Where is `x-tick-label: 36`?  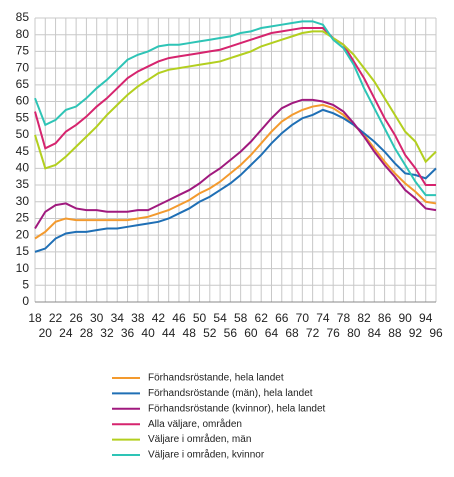
x-tick-label: 36 is located at coordinates (128, 333).